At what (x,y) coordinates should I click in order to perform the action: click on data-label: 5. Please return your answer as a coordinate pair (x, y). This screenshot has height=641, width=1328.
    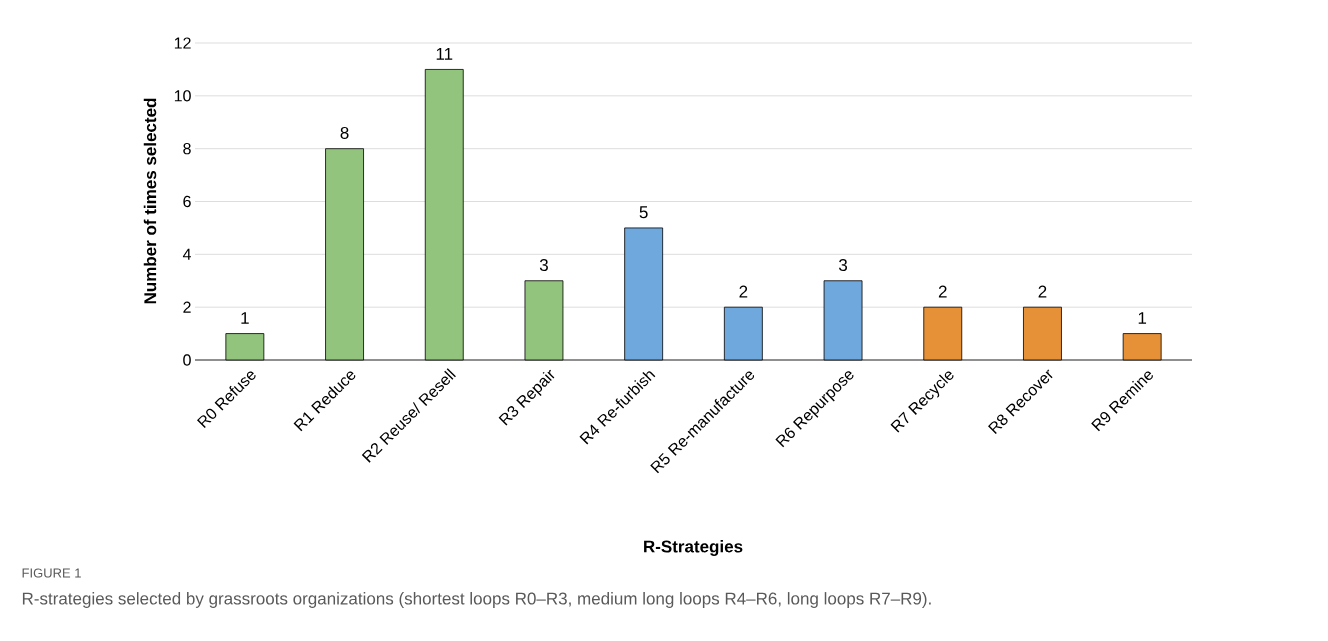
    Looking at the image, I should click on (643, 212).